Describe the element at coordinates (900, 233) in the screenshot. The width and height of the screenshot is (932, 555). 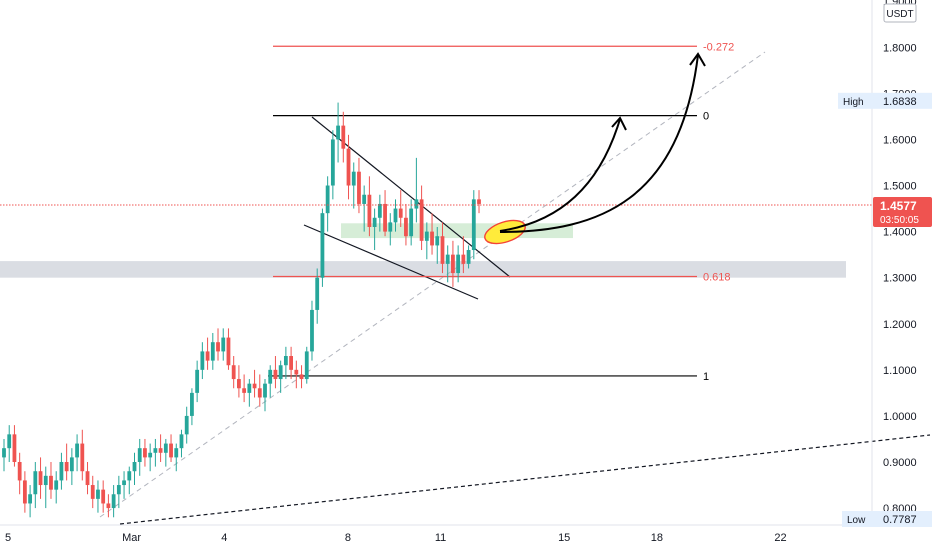
I see `y-tick-label: 1.4000` at that location.